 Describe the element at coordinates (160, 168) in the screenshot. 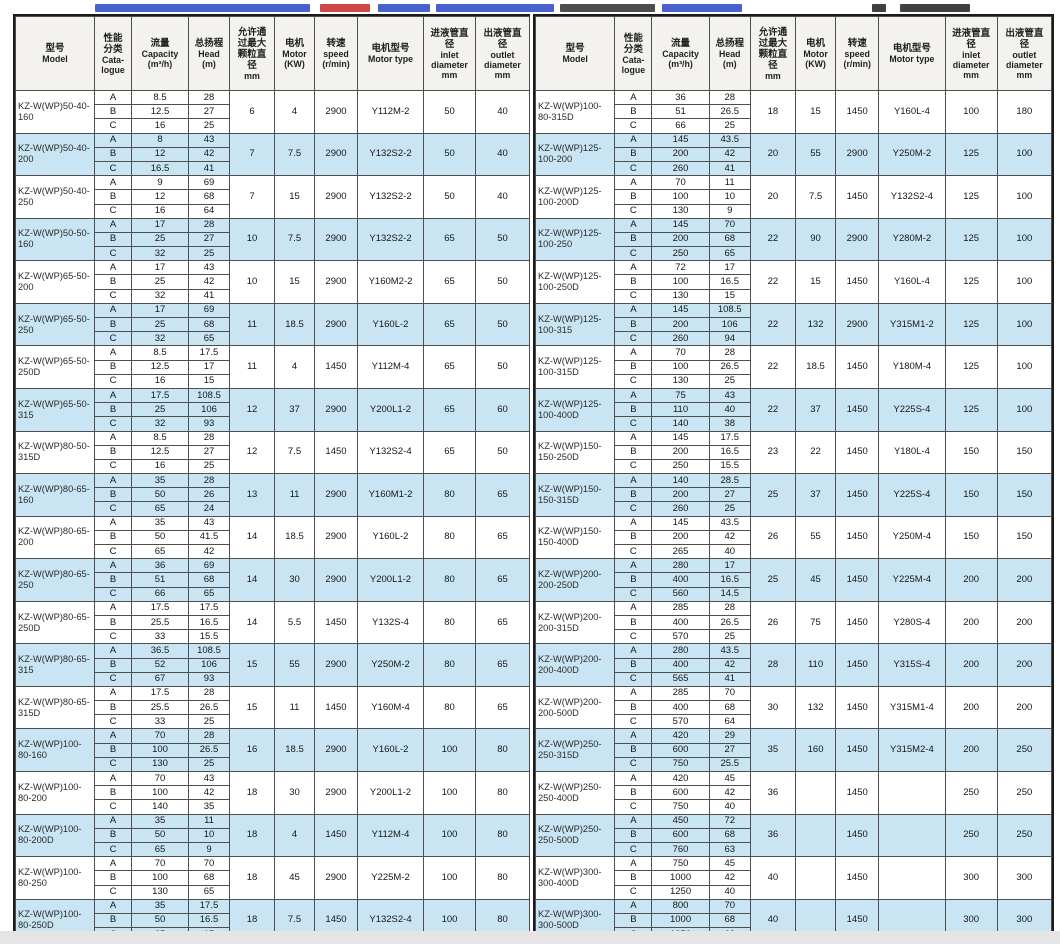

I see `capacity-cell: 16.5` at that location.